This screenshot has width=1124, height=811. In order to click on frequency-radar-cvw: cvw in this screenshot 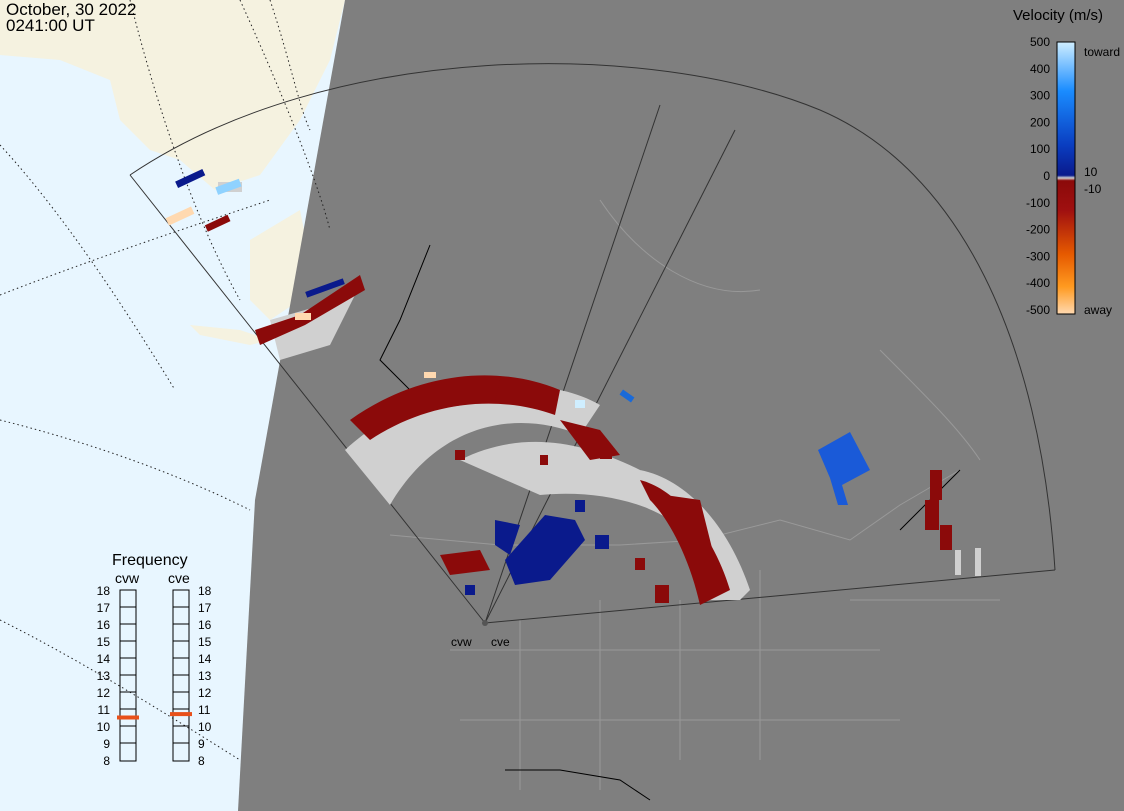, I will do `click(127, 578)`.